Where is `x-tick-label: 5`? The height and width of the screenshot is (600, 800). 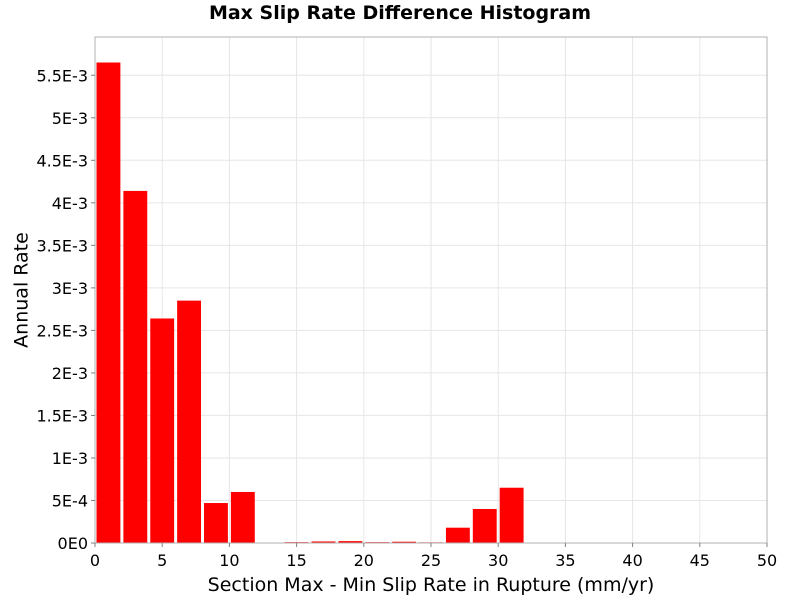 x-tick-label: 5 is located at coordinates (162, 560).